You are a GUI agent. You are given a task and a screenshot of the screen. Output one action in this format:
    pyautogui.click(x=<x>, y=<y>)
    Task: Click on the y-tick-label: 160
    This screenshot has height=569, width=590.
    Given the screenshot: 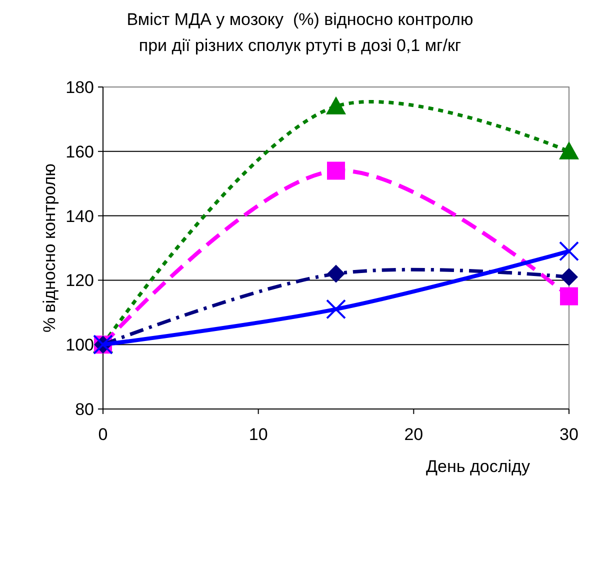 What is the action you would take?
    pyautogui.click(x=80, y=152)
    